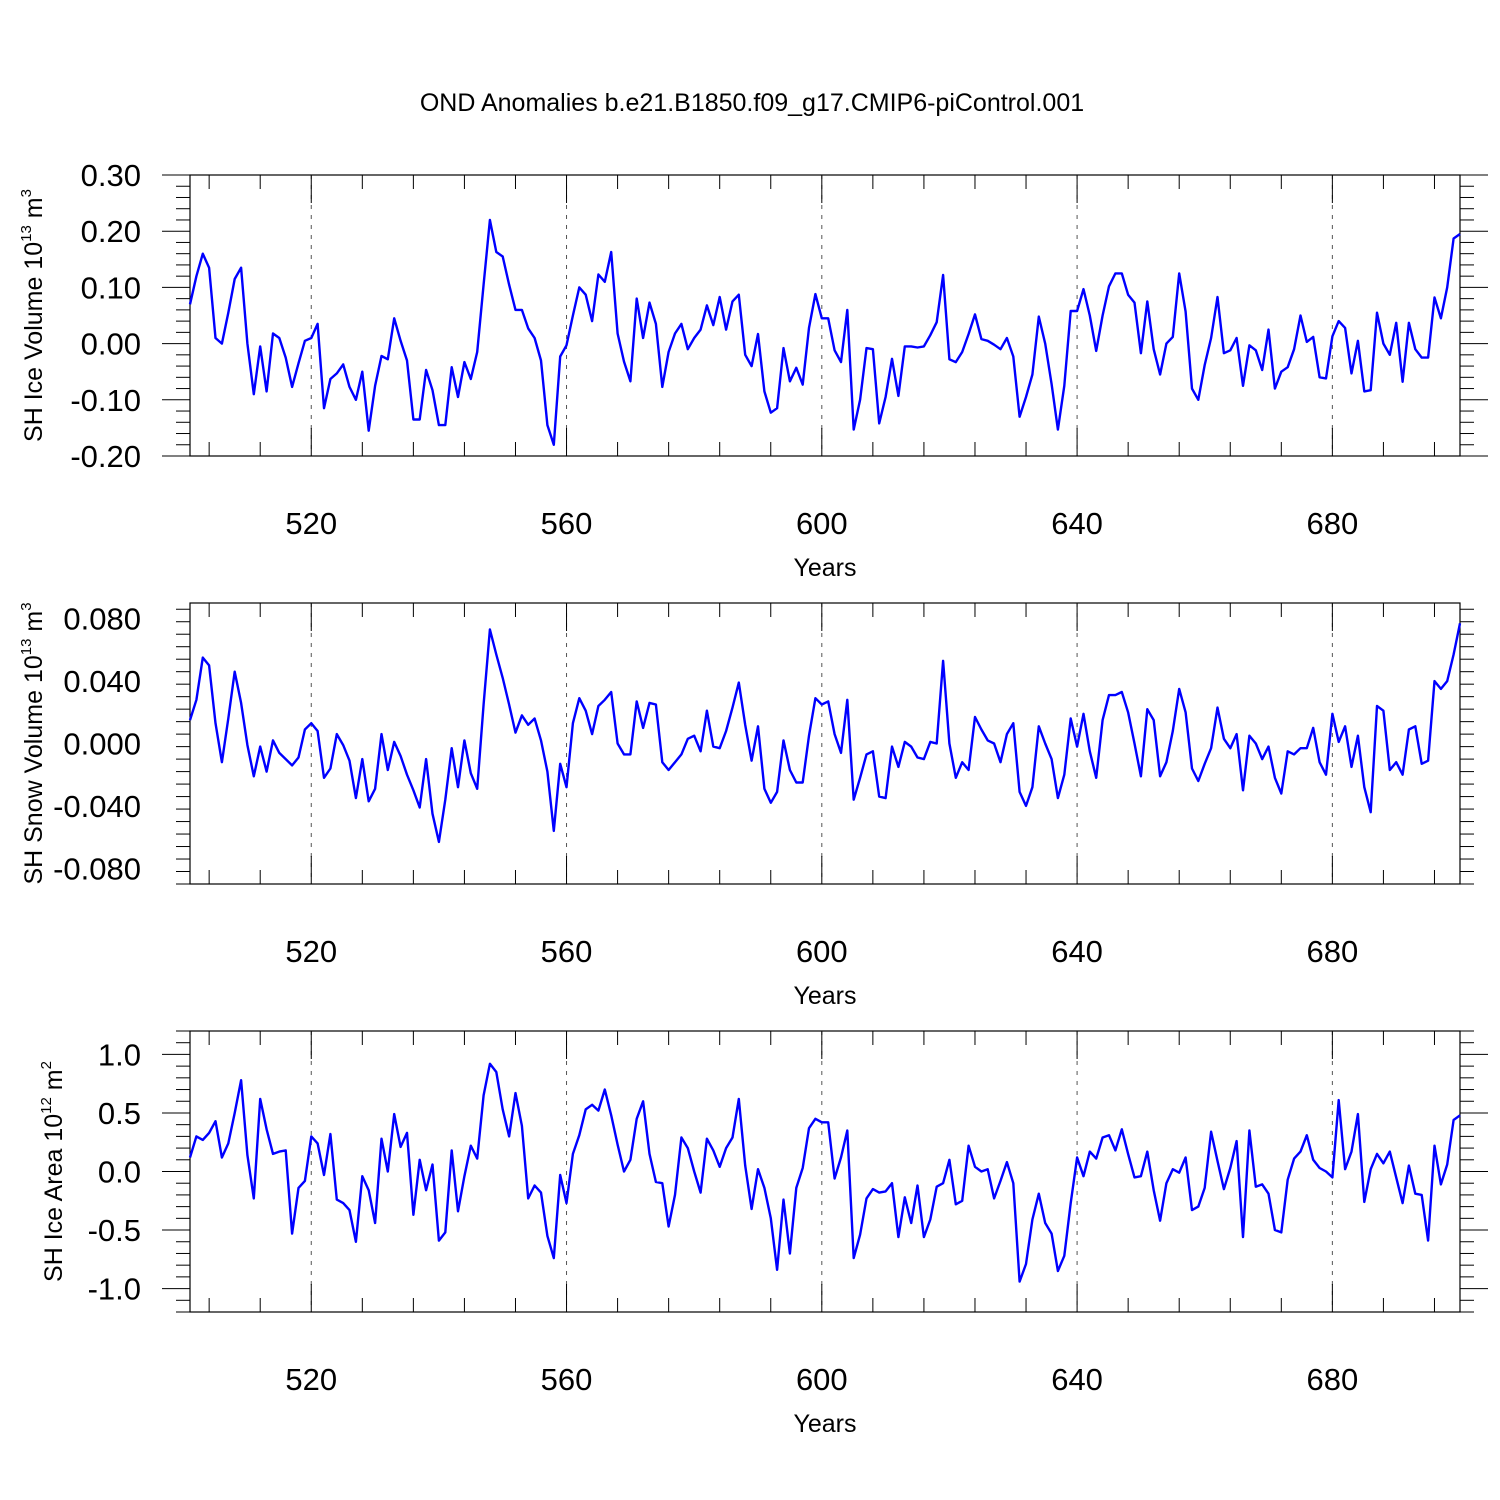 The width and height of the screenshot is (1500, 1500). What do you see at coordinates (102, 619) in the screenshot?
I see `y-tick-label: 0.080` at bounding box center [102, 619].